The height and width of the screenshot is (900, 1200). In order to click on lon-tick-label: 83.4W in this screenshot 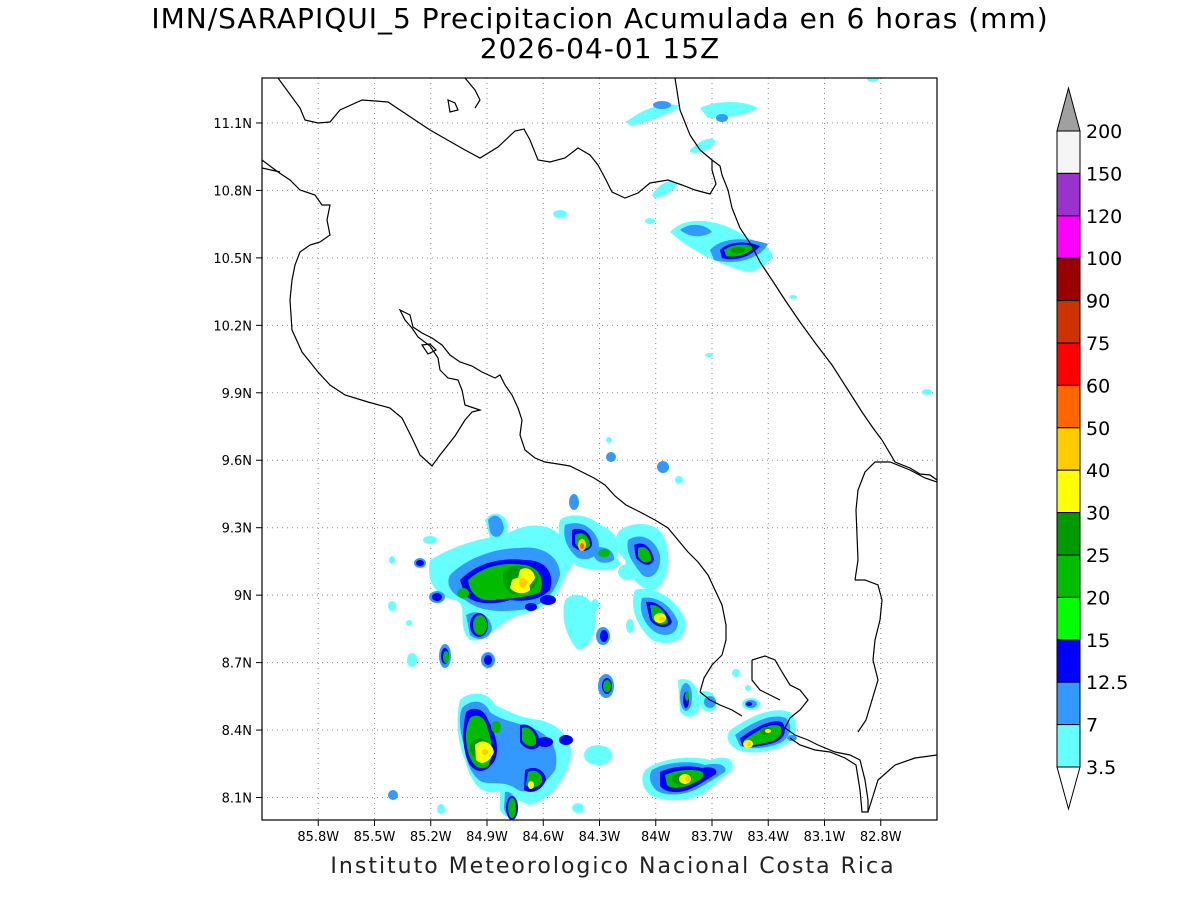, I will do `click(768, 837)`.